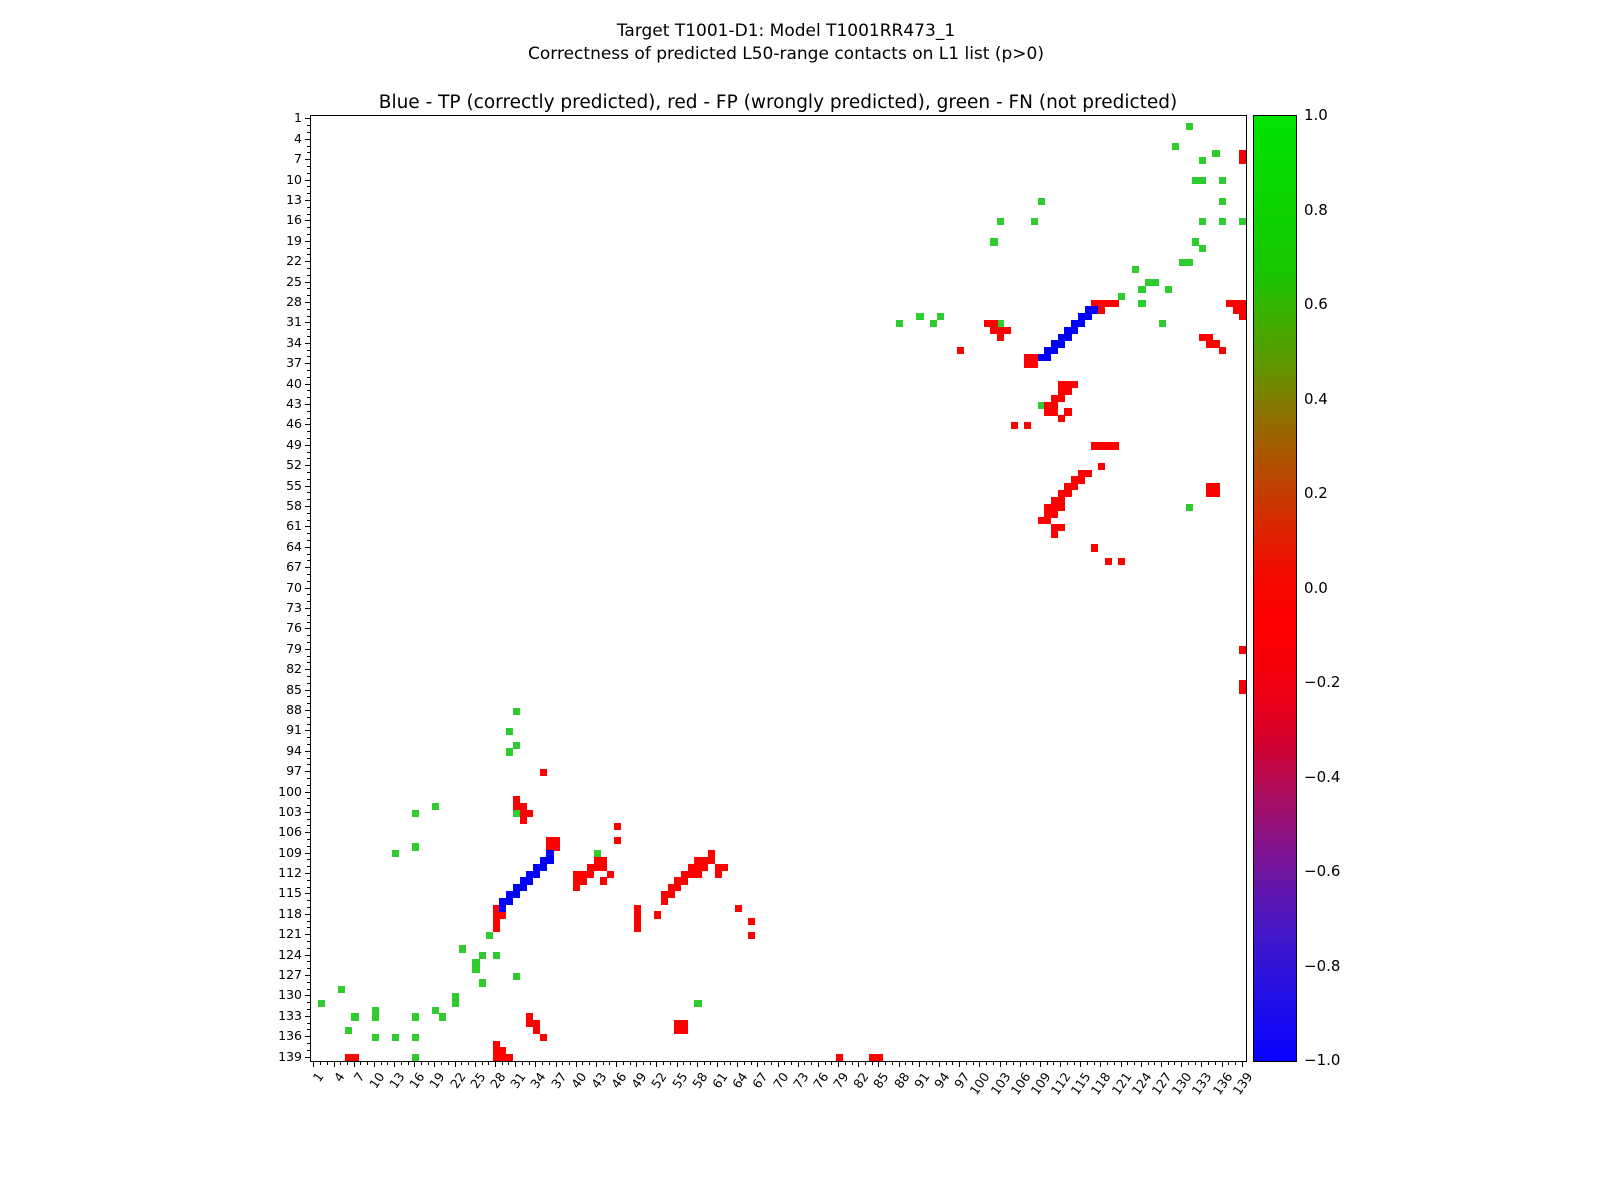 The image size is (1600, 1200). What do you see at coordinates (290, 852) in the screenshot?
I see `y-axis-tick-label: 109` at bounding box center [290, 852].